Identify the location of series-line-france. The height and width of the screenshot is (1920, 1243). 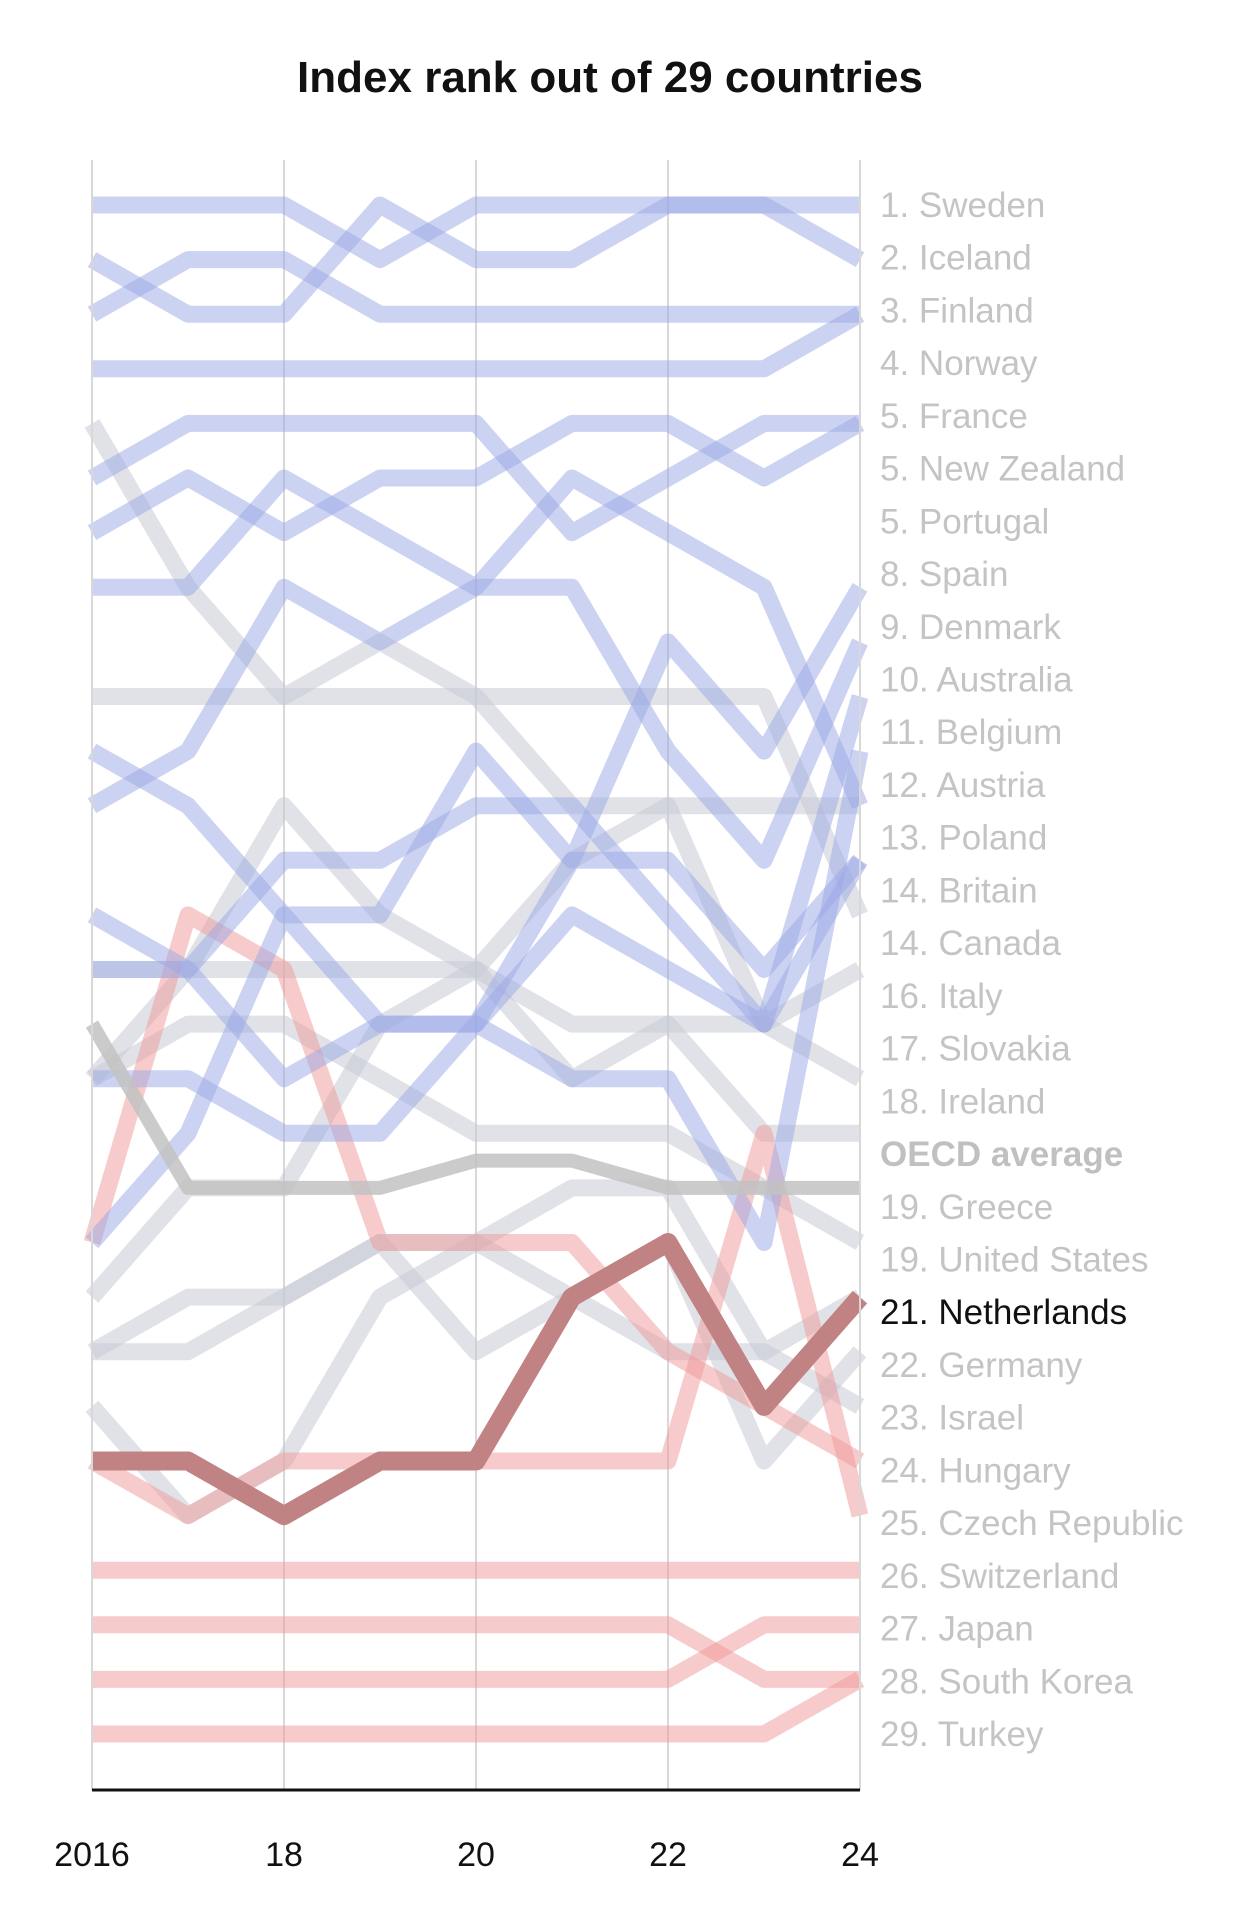
(473, 478).